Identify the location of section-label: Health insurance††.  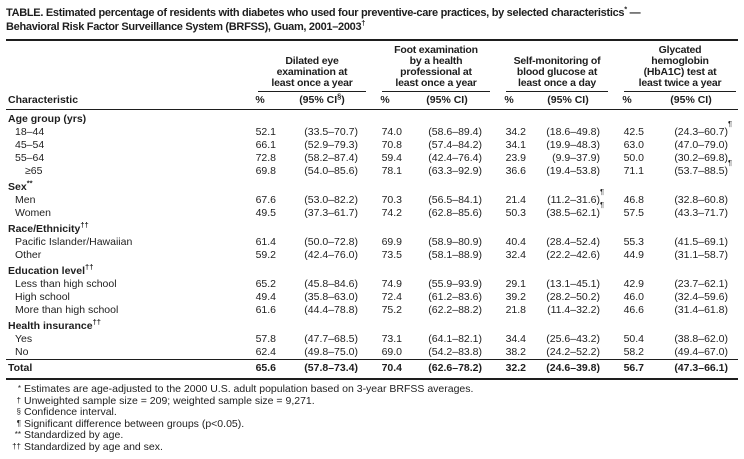
(54, 324).